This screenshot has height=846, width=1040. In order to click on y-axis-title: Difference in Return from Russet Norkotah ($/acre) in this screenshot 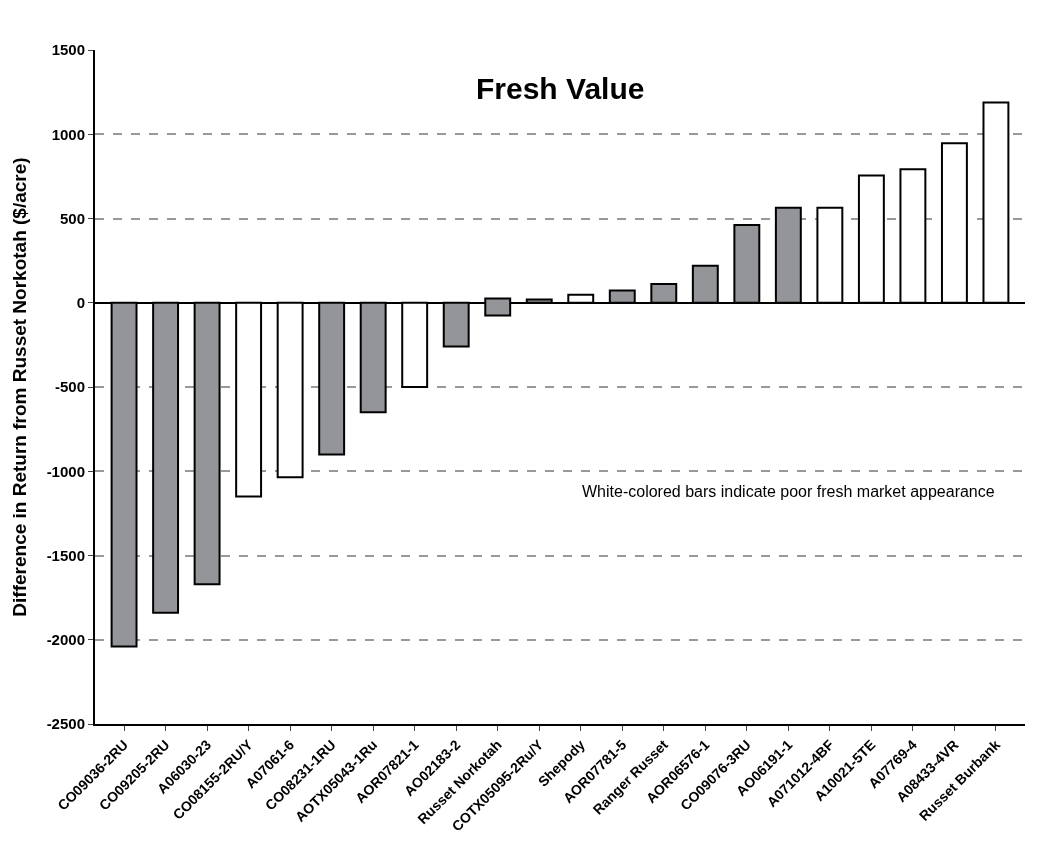, I will do `click(19, 387)`.